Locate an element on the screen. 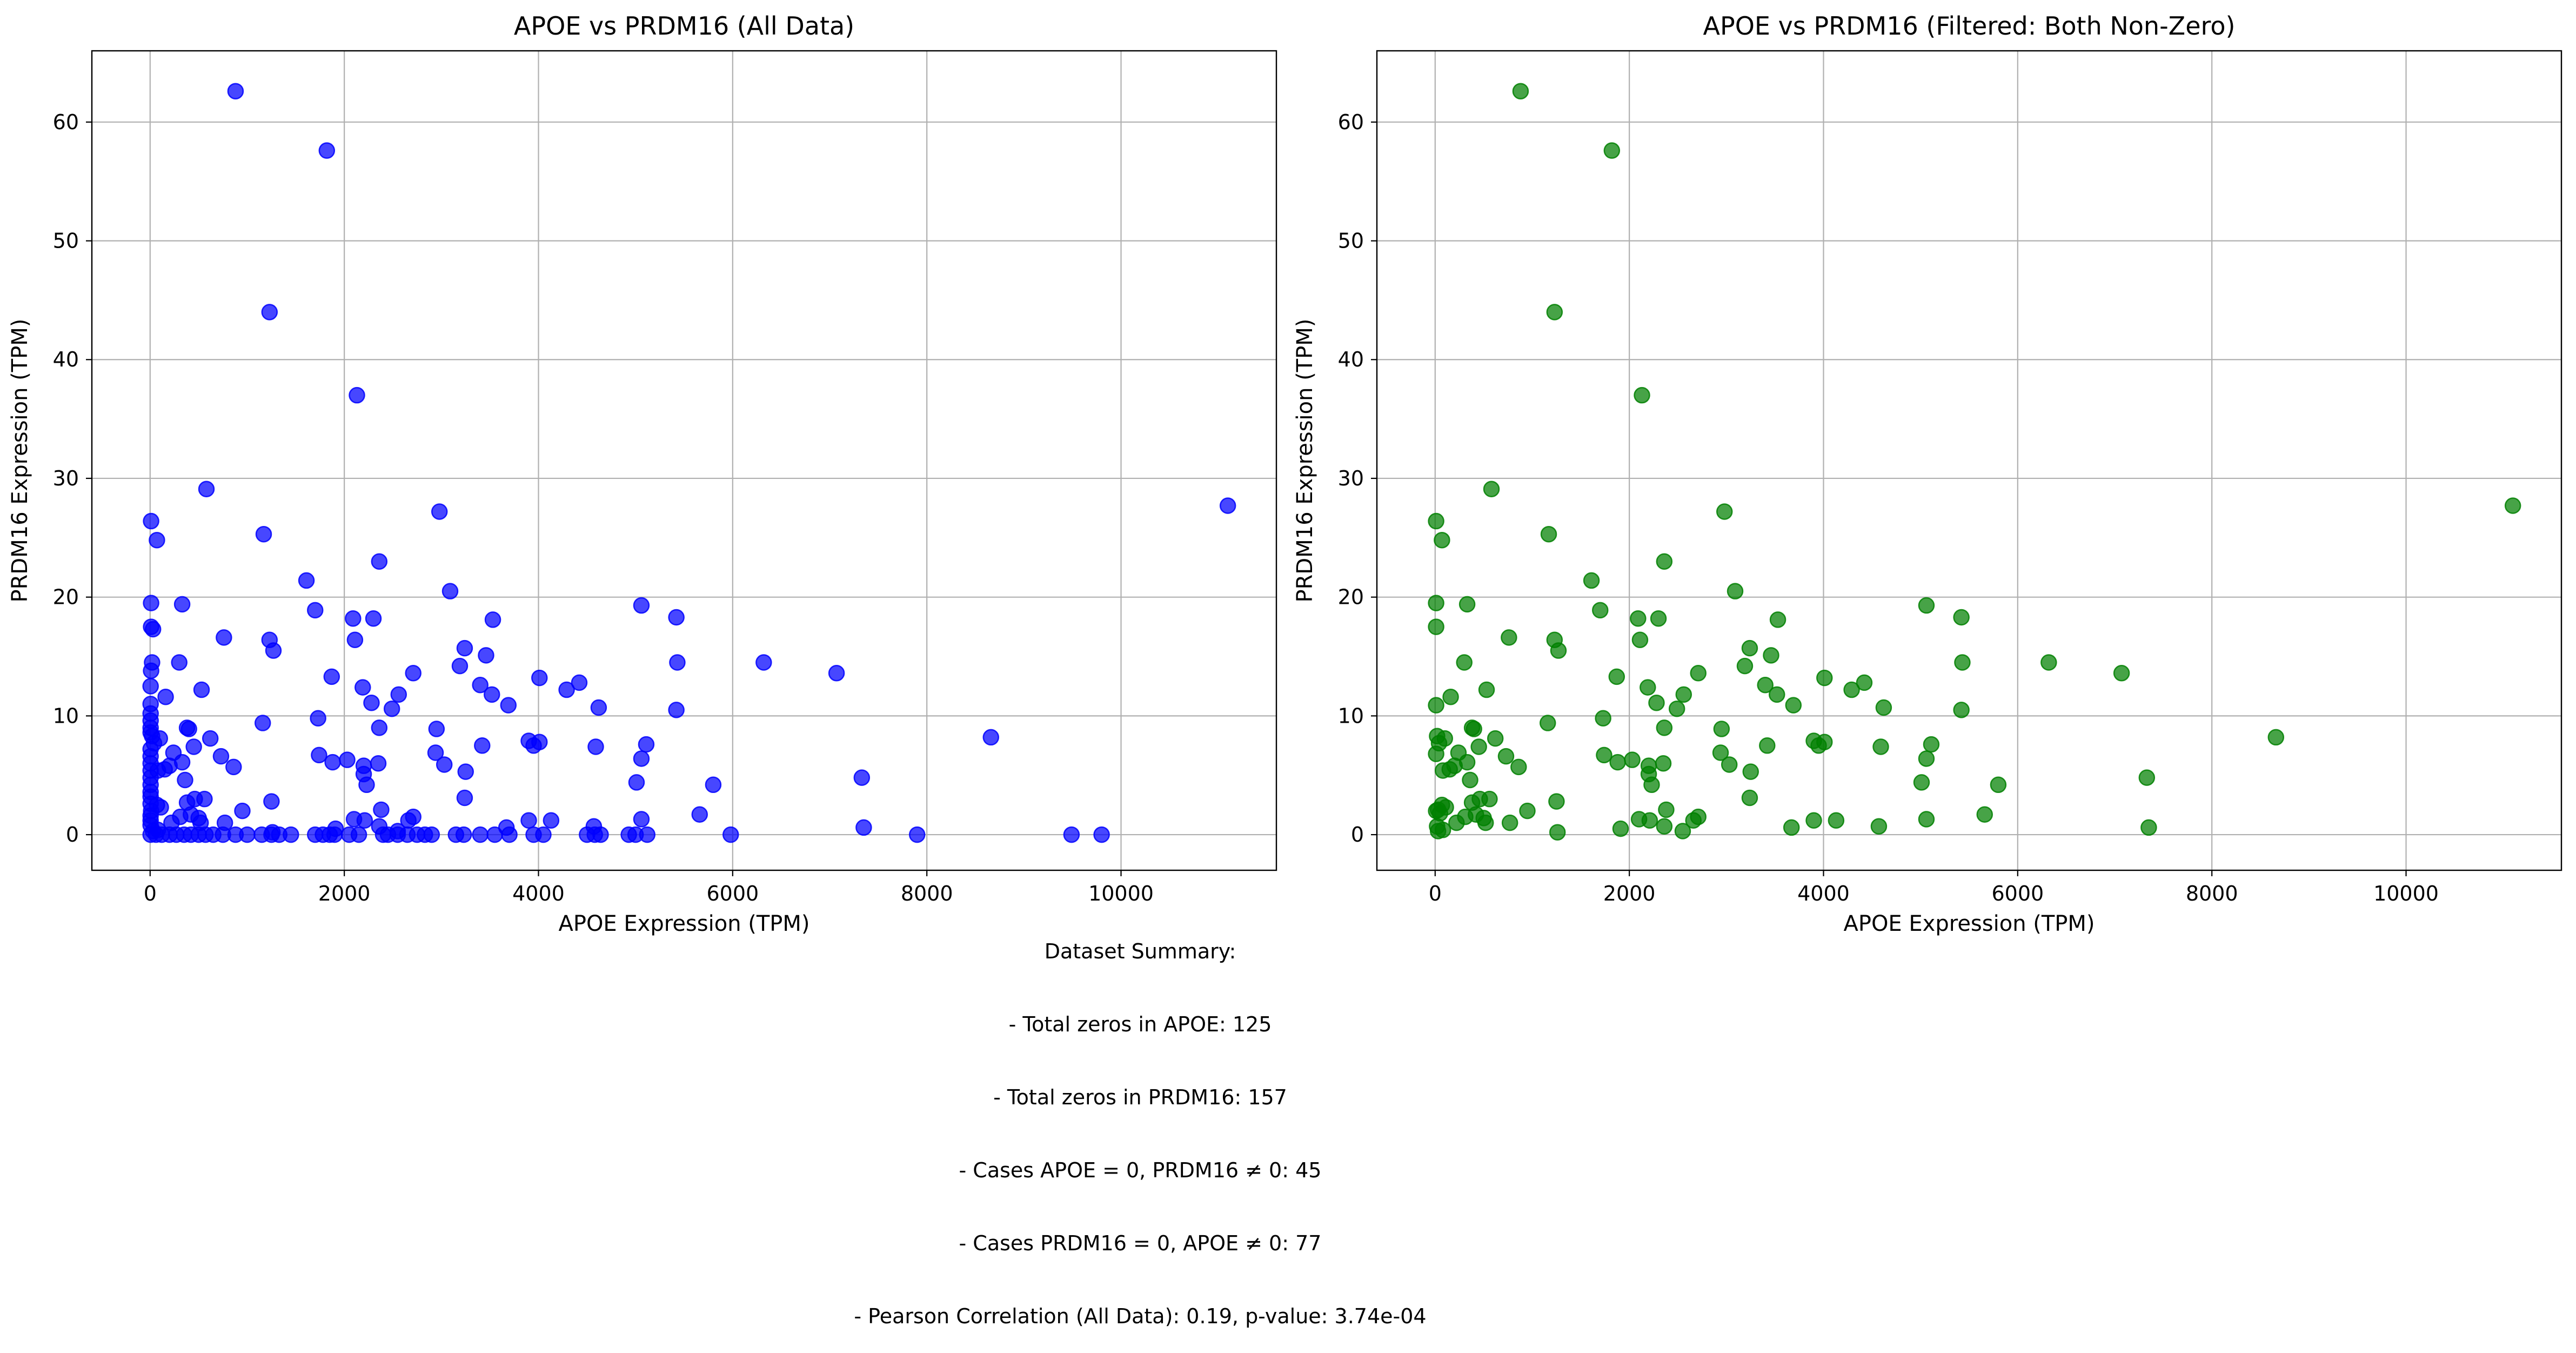 This screenshot has height=1353, width=2576. y-tick-label: 50 is located at coordinates (66, 241).